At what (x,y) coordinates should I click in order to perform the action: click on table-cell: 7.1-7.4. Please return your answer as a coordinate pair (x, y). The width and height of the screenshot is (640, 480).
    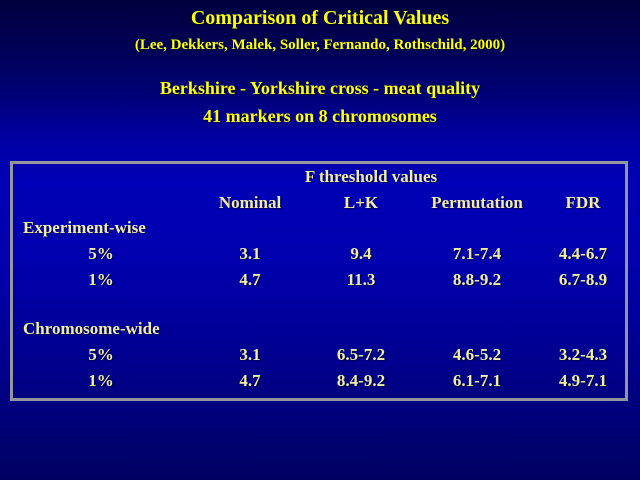
    Looking at the image, I should click on (477, 253).